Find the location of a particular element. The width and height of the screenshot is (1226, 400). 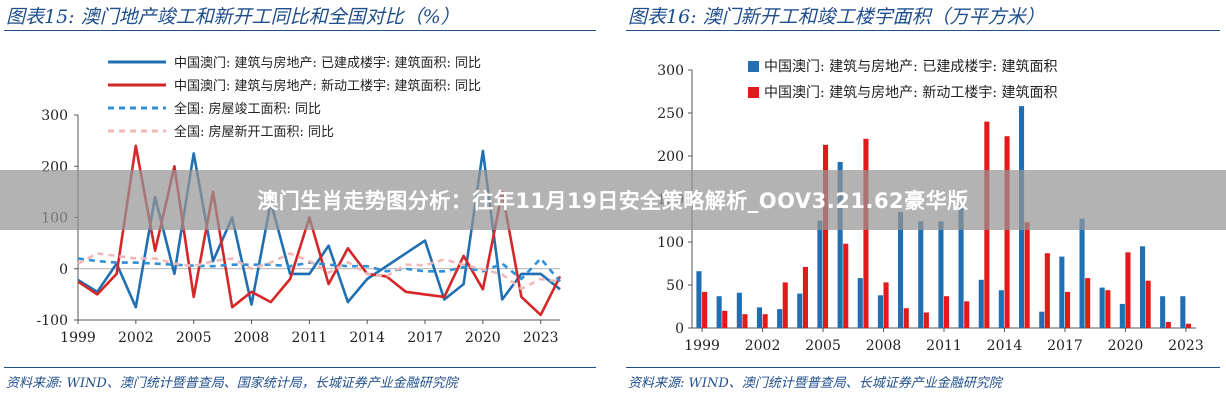

y-tick-label: -100 is located at coordinates (52, 321).